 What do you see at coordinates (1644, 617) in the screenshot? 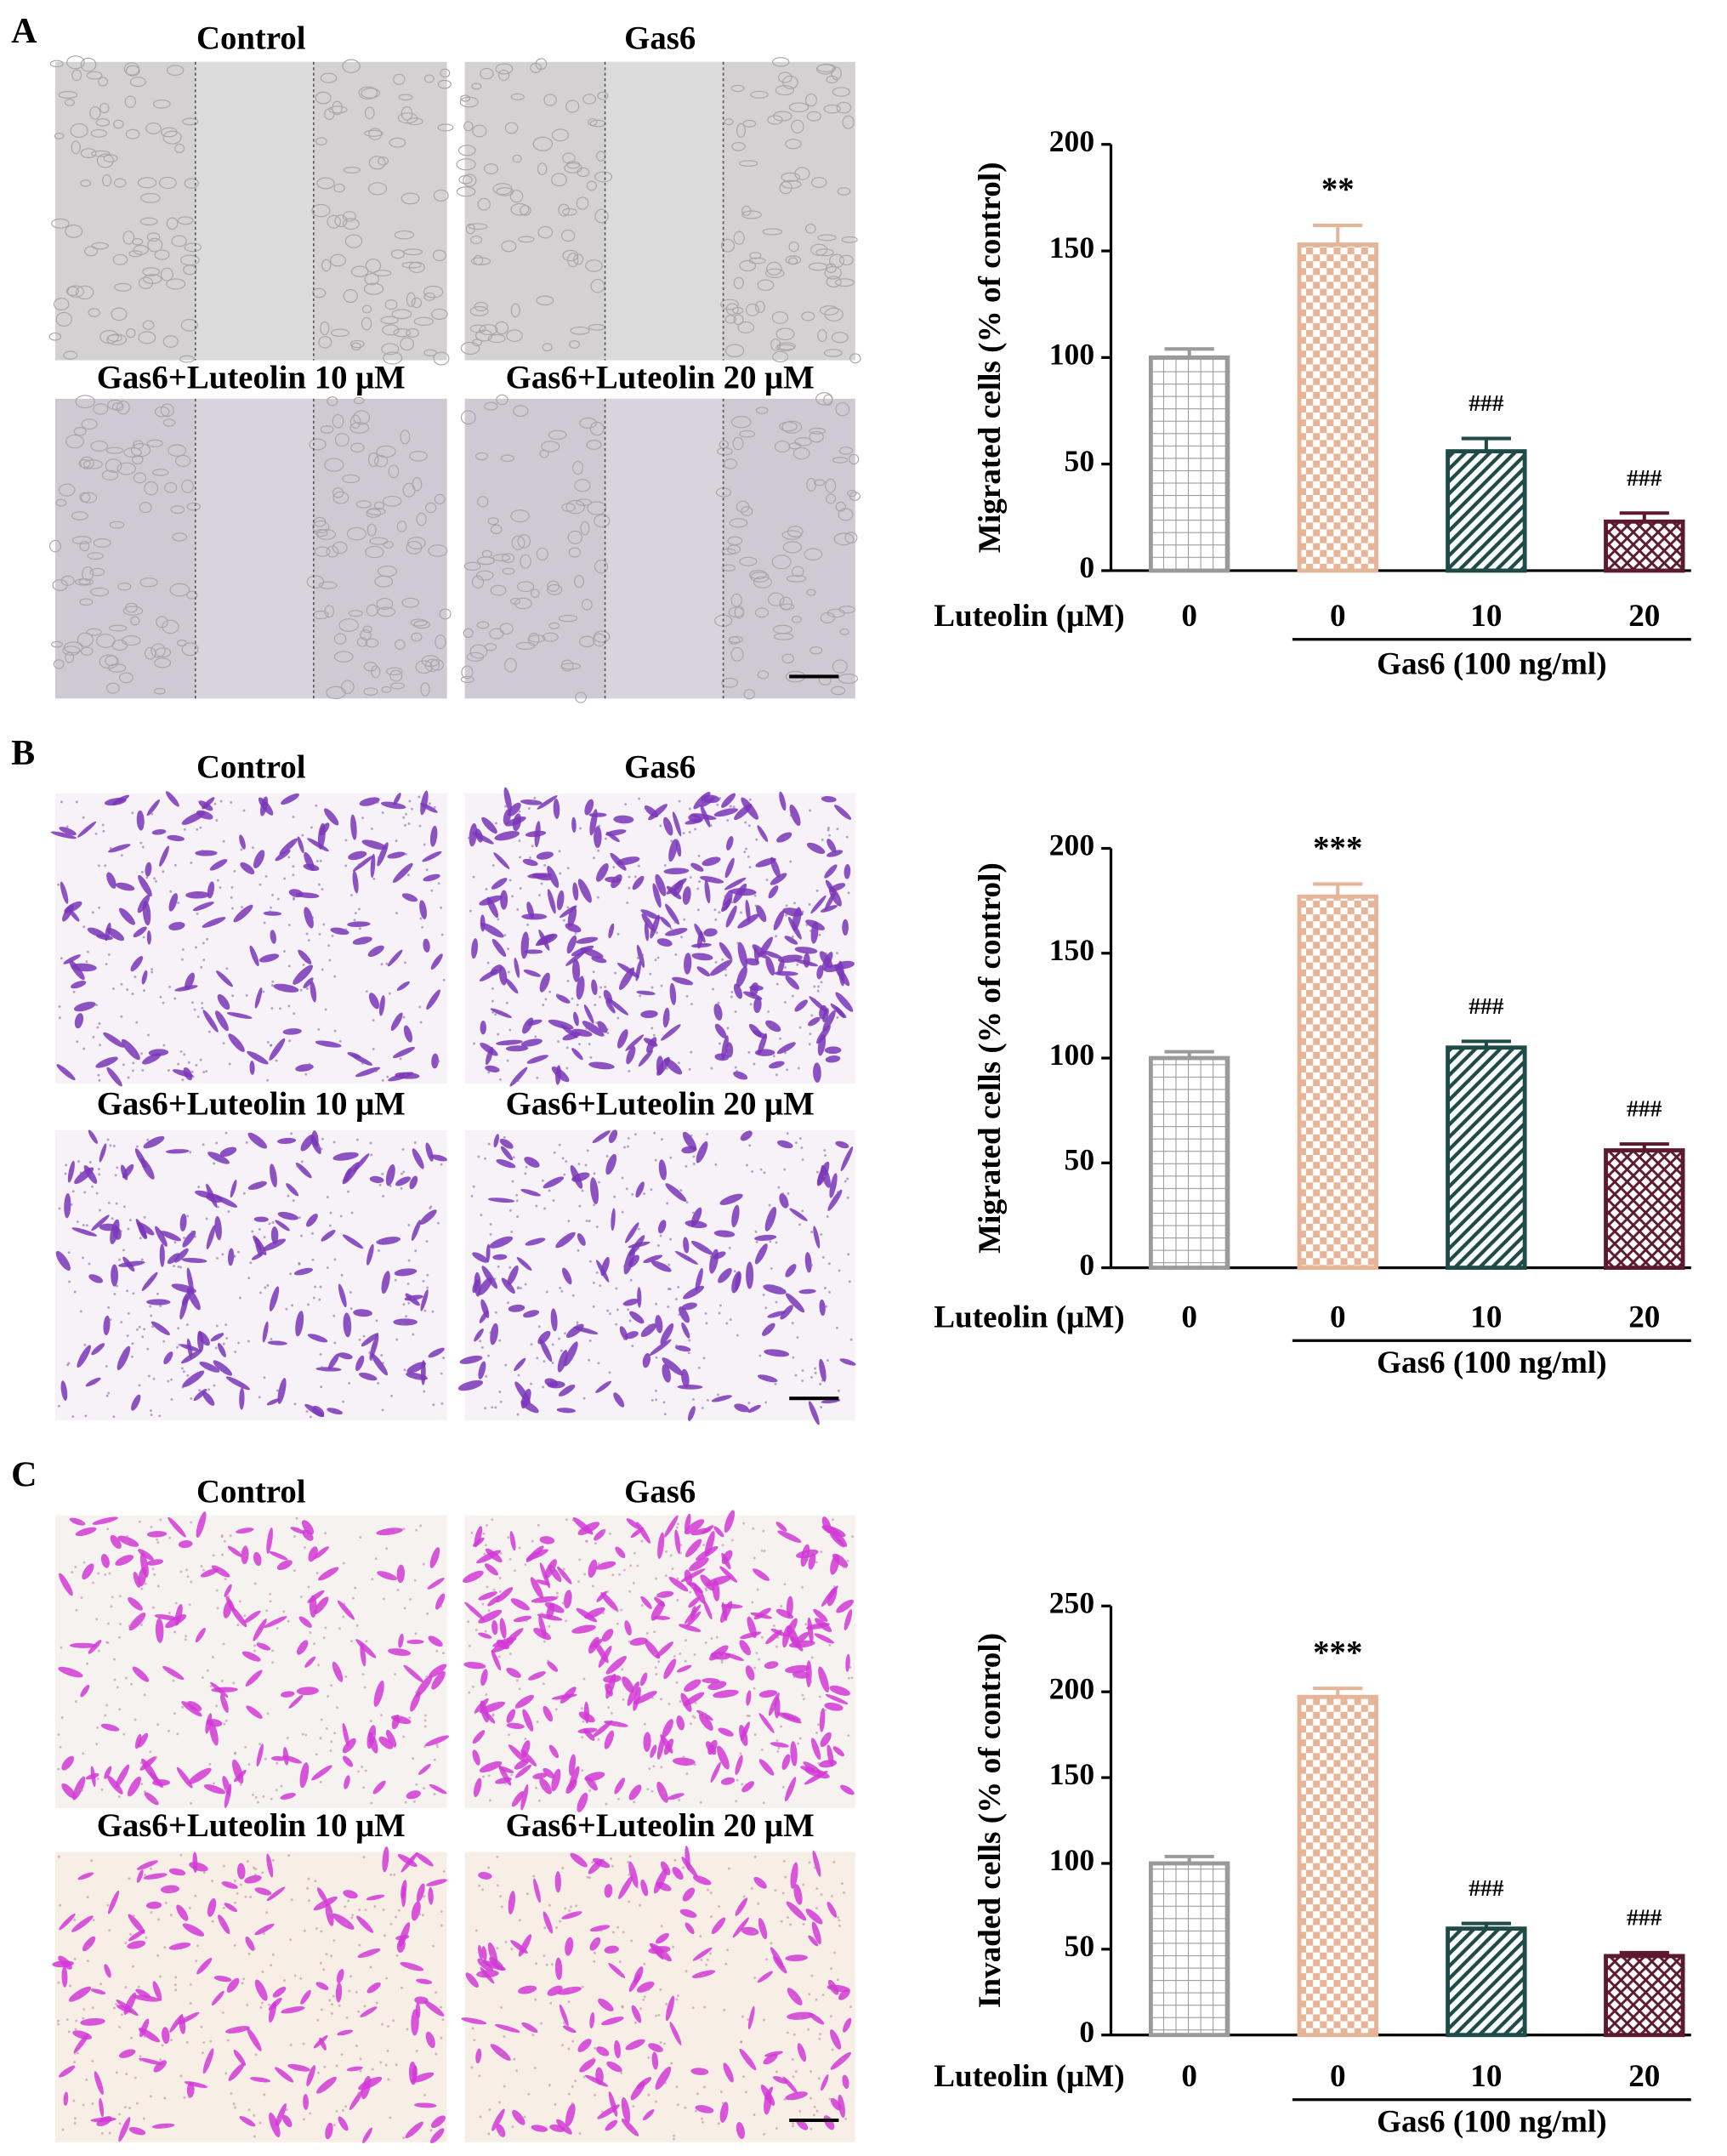
I see `x-tick-label: 20` at bounding box center [1644, 617].